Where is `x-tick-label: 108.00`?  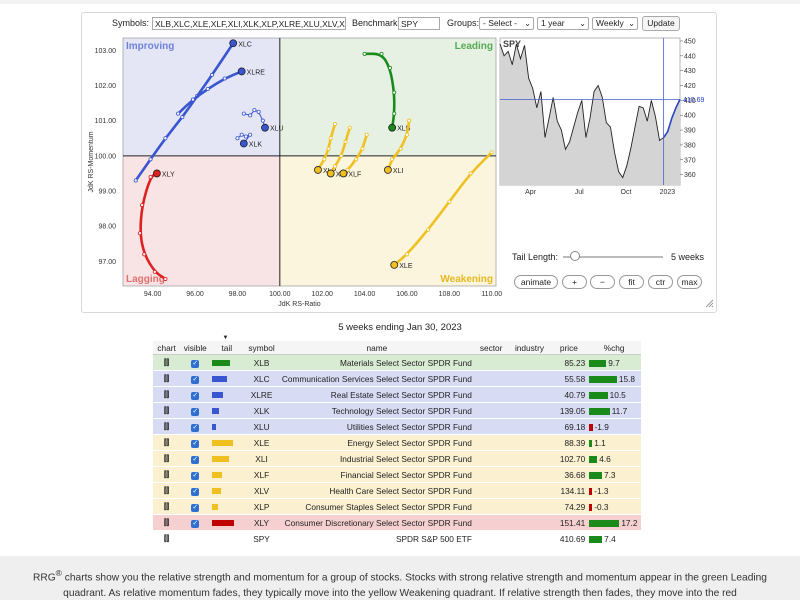 x-tick-label: 108.00 is located at coordinates (450, 294).